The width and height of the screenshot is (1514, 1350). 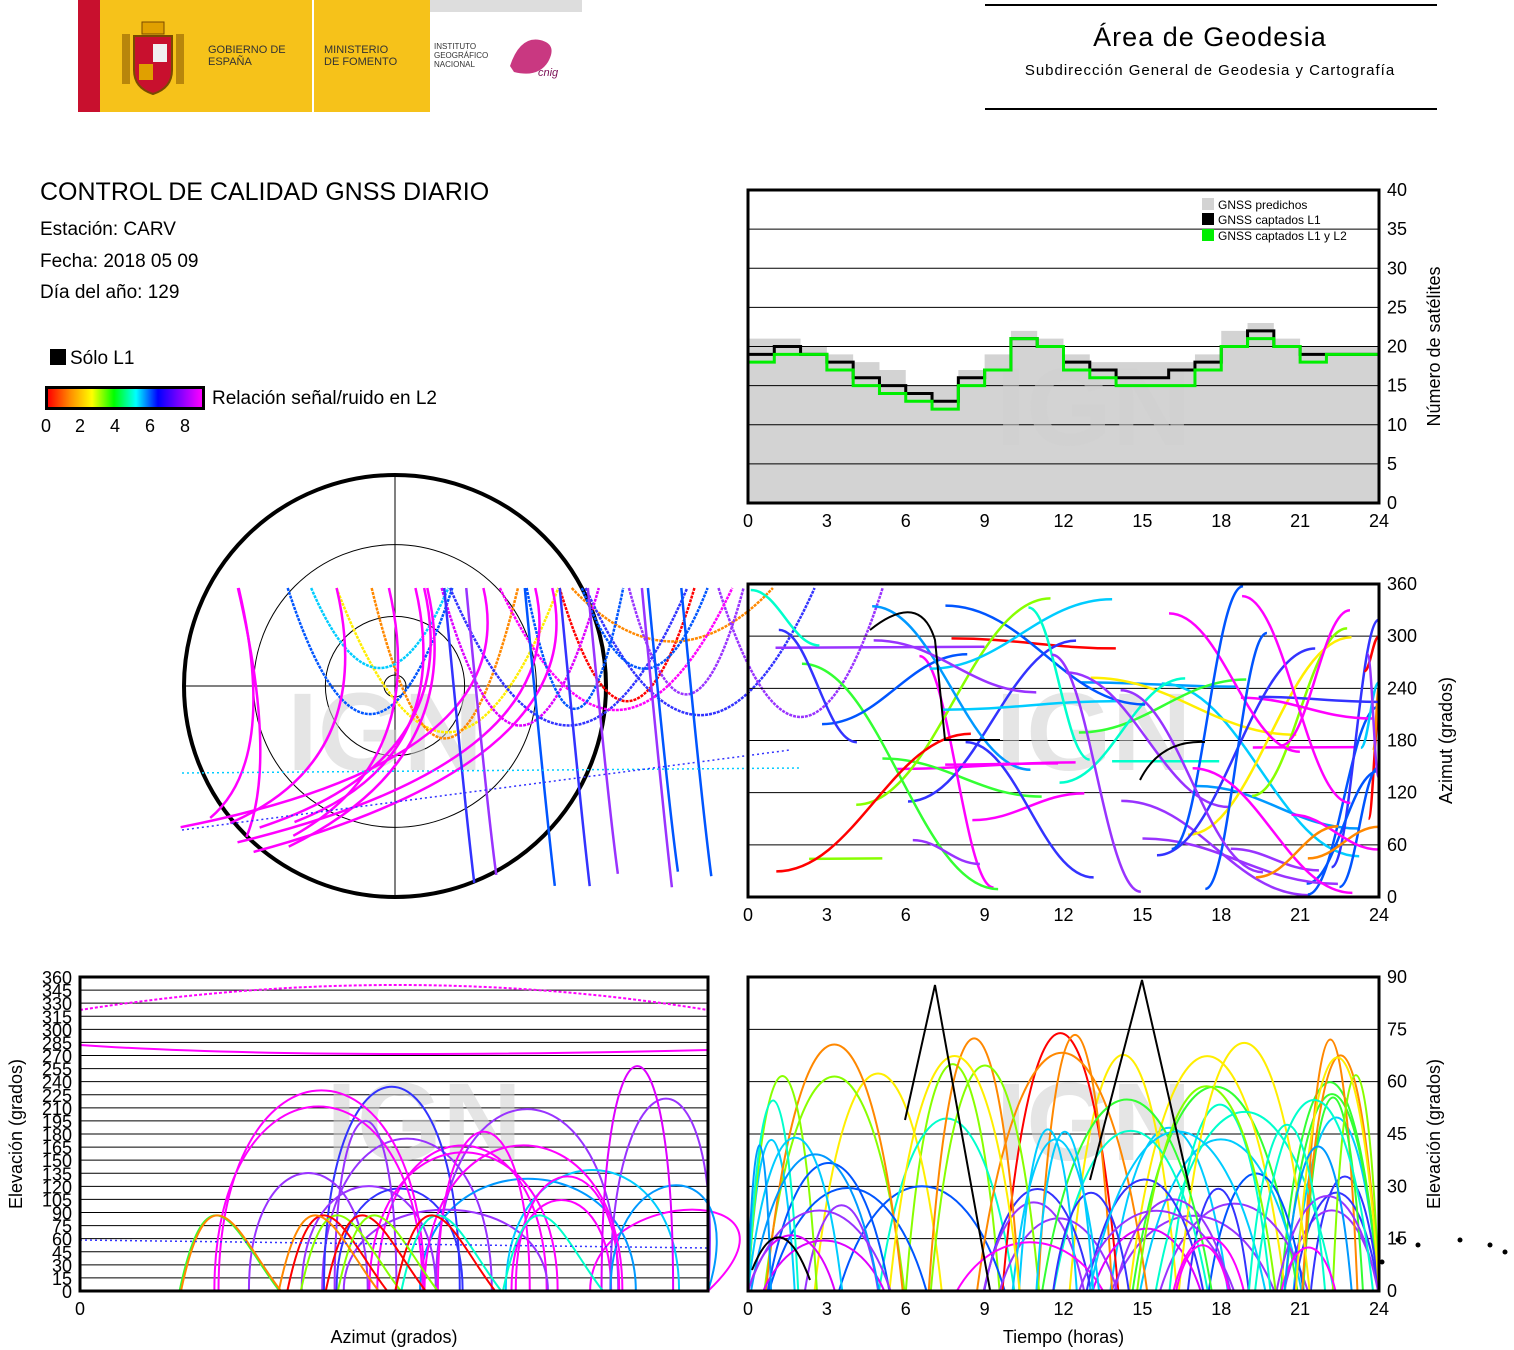 What do you see at coordinates (57, 1096) in the screenshot?
I see `y-tick-label: 225` at bounding box center [57, 1096].